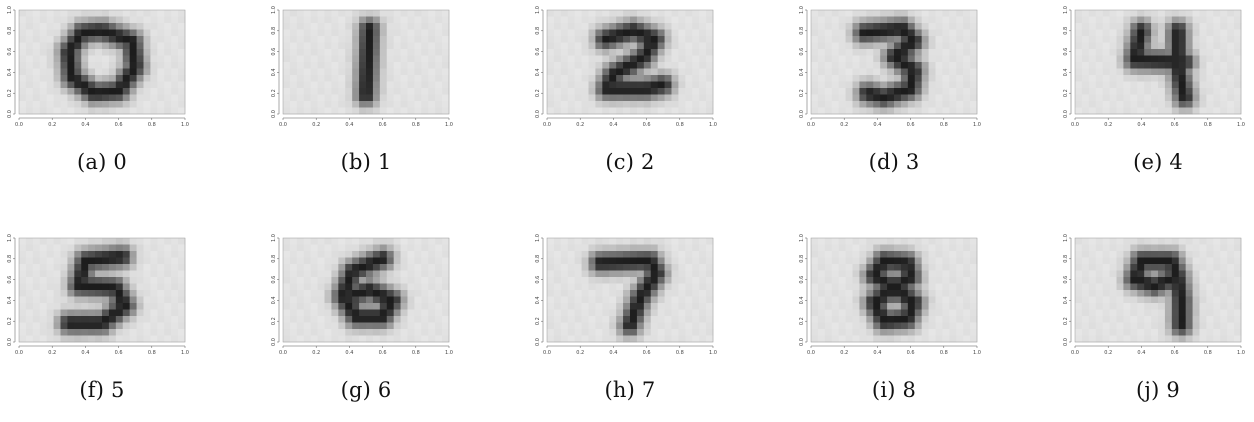 This screenshot has height=422, width=1254. I want to click on x-tick-label: 1.0, so click(185, 125).